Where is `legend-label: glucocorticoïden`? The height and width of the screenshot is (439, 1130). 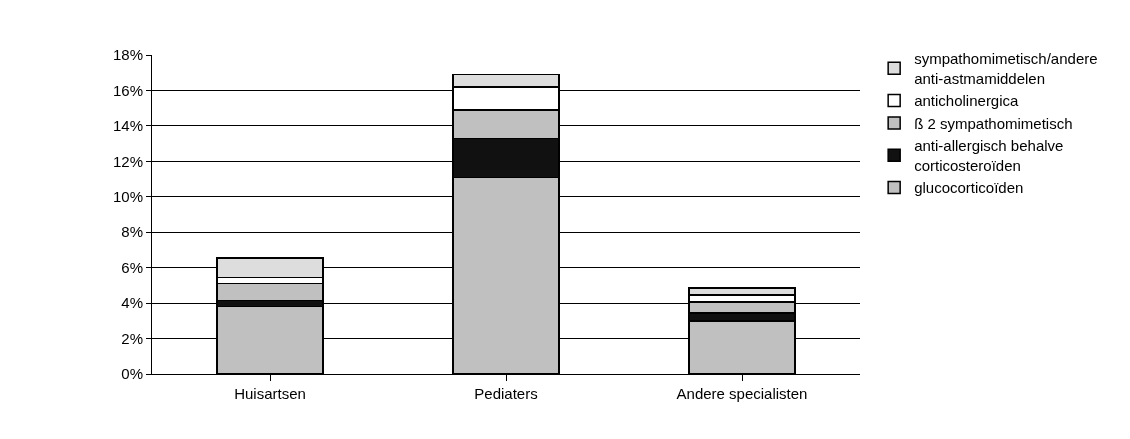
legend-label: glucocorticoïden is located at coordinates (969, 188).